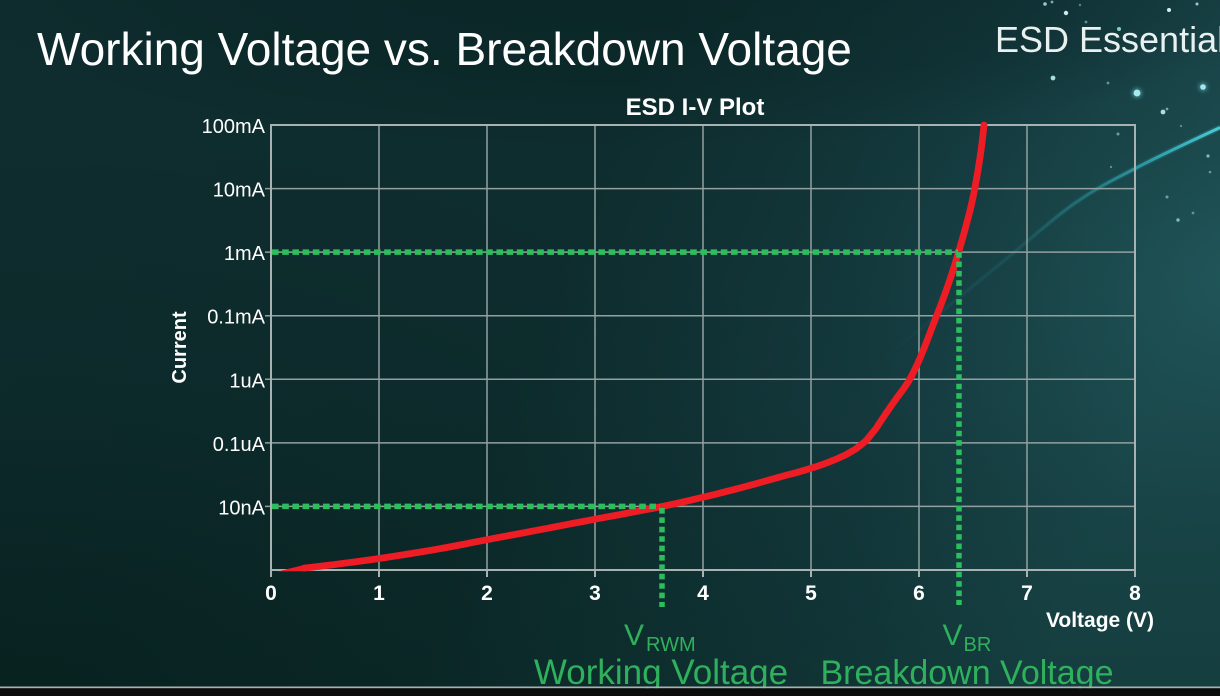  Describe the element at coordinates (239, 191) in the screenshot. I see `svg-text: 10mA` at that location.